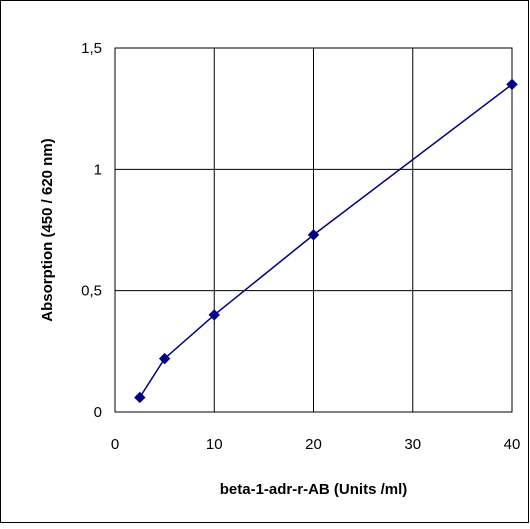 This screenshot has height=529, width=530. What do you see at coordinates (91, 291) in the screenshot?
I see `y-tick-label: 0,5` at bounding box center [91, 291].